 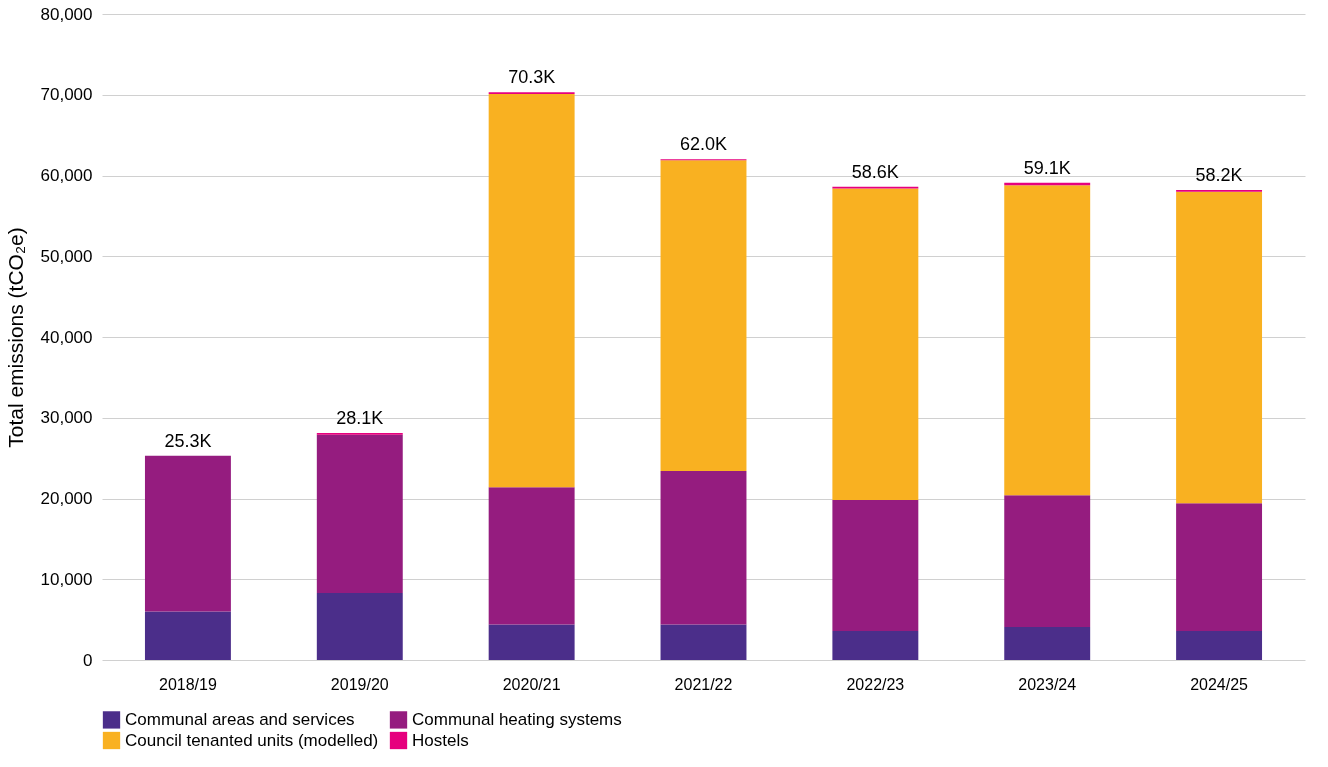 What do you see at coordinates (66, 95) in the screenshot?
I see `y-tick-label: 70,000` at bounding box center [66, 95].